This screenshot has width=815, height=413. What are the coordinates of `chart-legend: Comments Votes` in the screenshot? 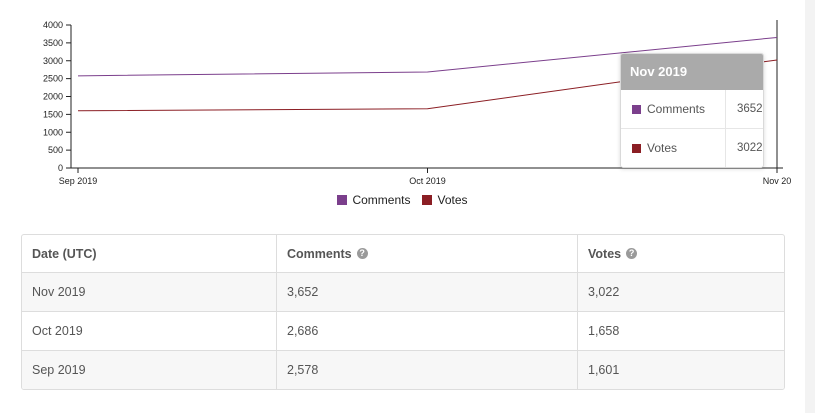 It's located at (402, 200).